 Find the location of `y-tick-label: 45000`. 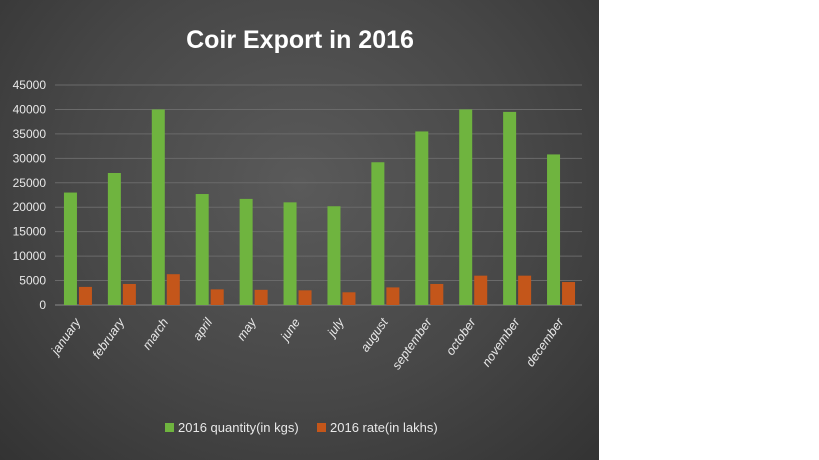

y-tick-label: 45000 is located at coordinates (30, 85).